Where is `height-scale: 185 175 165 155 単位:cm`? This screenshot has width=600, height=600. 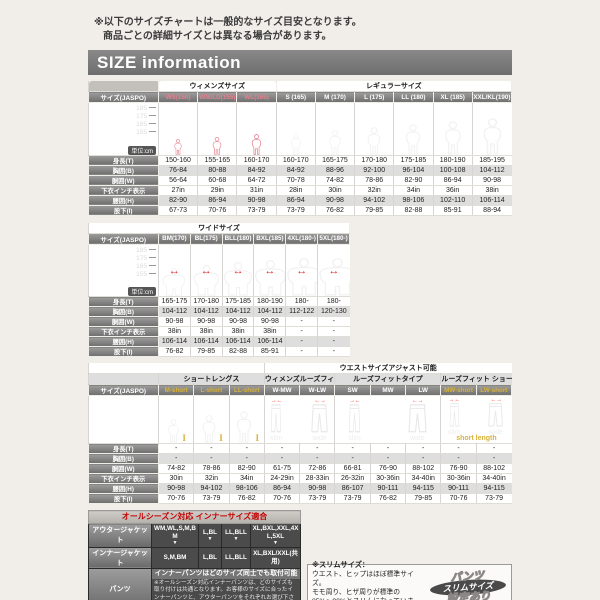
height-scale: 185 175 165 155 単位:cm is located at coordinates (123, 270).